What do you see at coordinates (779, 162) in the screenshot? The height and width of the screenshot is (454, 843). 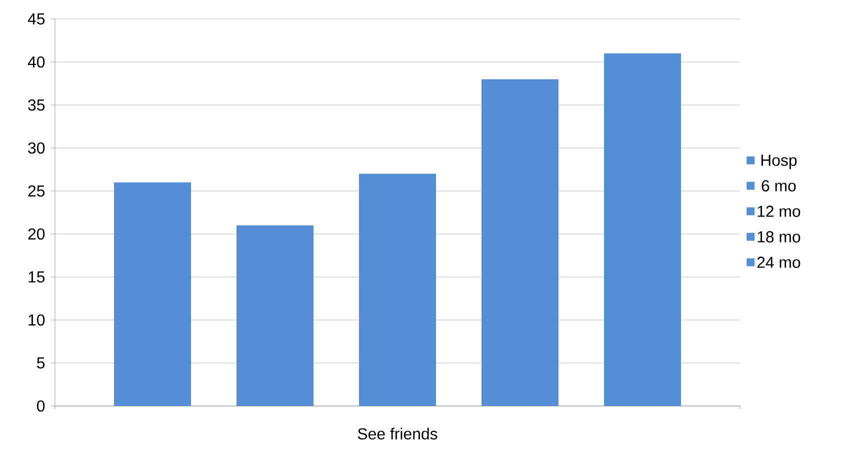 I see `legend-label: Hosp` at bounding box center [779, 162].